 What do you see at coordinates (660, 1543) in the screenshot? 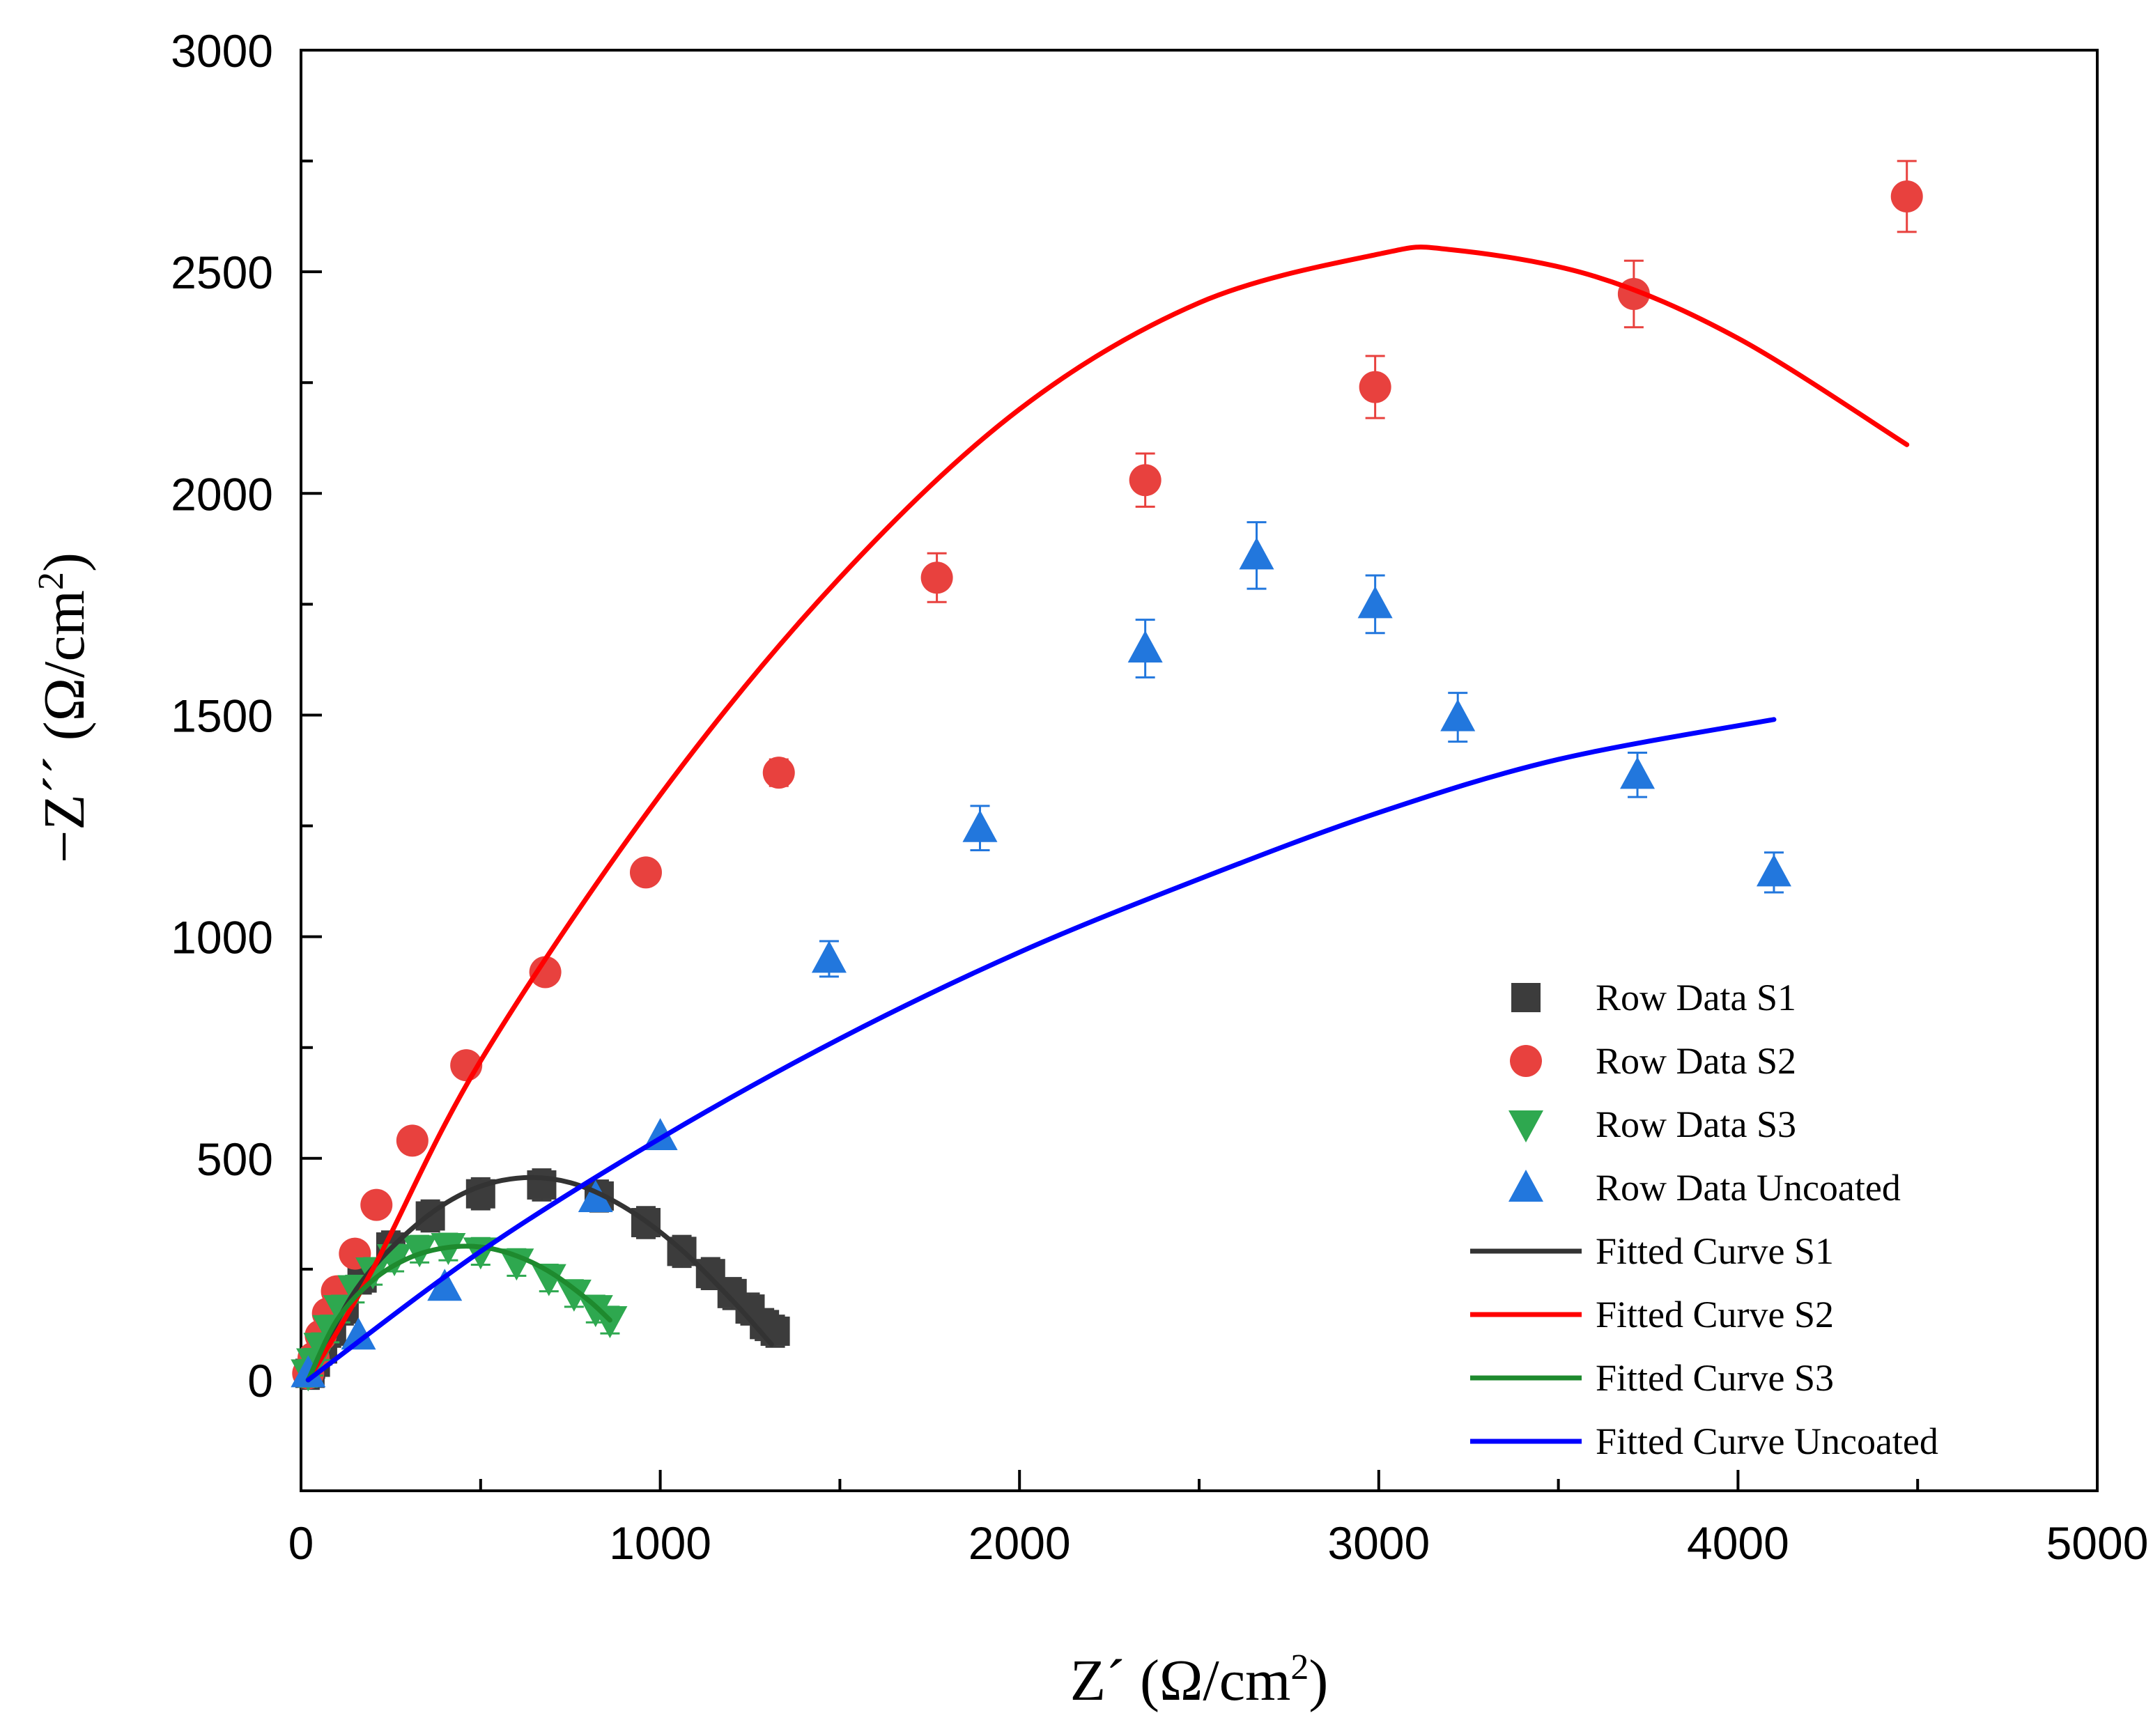
I see `x-tick-label: 1000` at bounding box center [660, 1543].